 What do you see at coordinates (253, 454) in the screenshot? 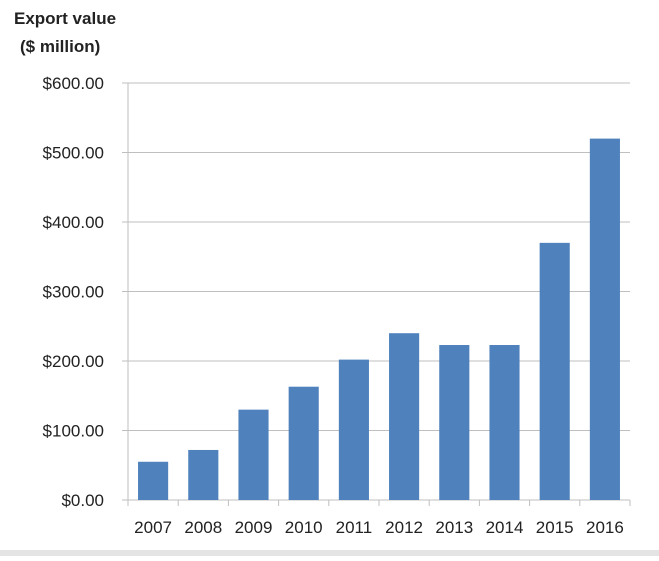
I see `bar-2009` at bounding box center [253, 454].